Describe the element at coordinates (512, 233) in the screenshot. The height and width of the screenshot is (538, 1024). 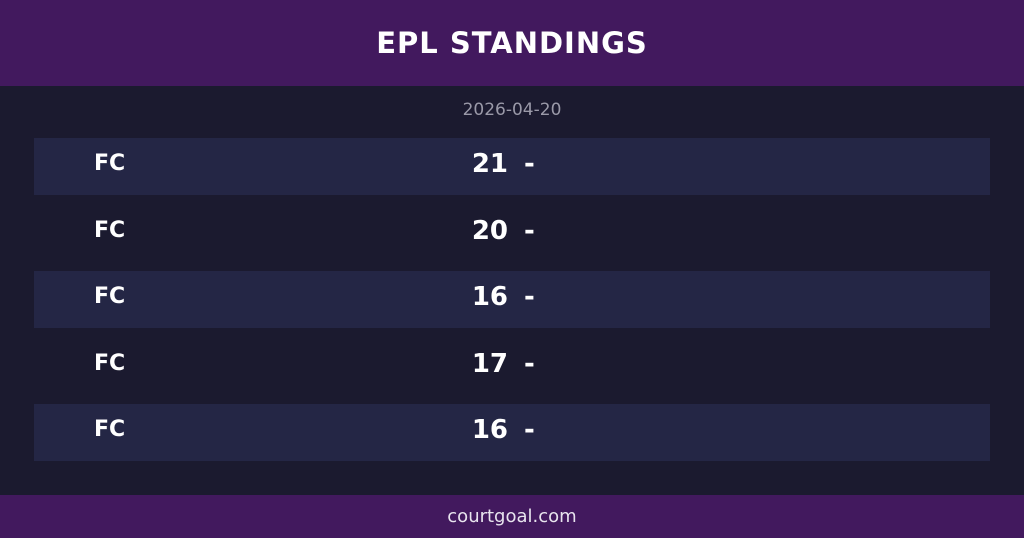
I see `standings-row: FC 20 -` at that location.